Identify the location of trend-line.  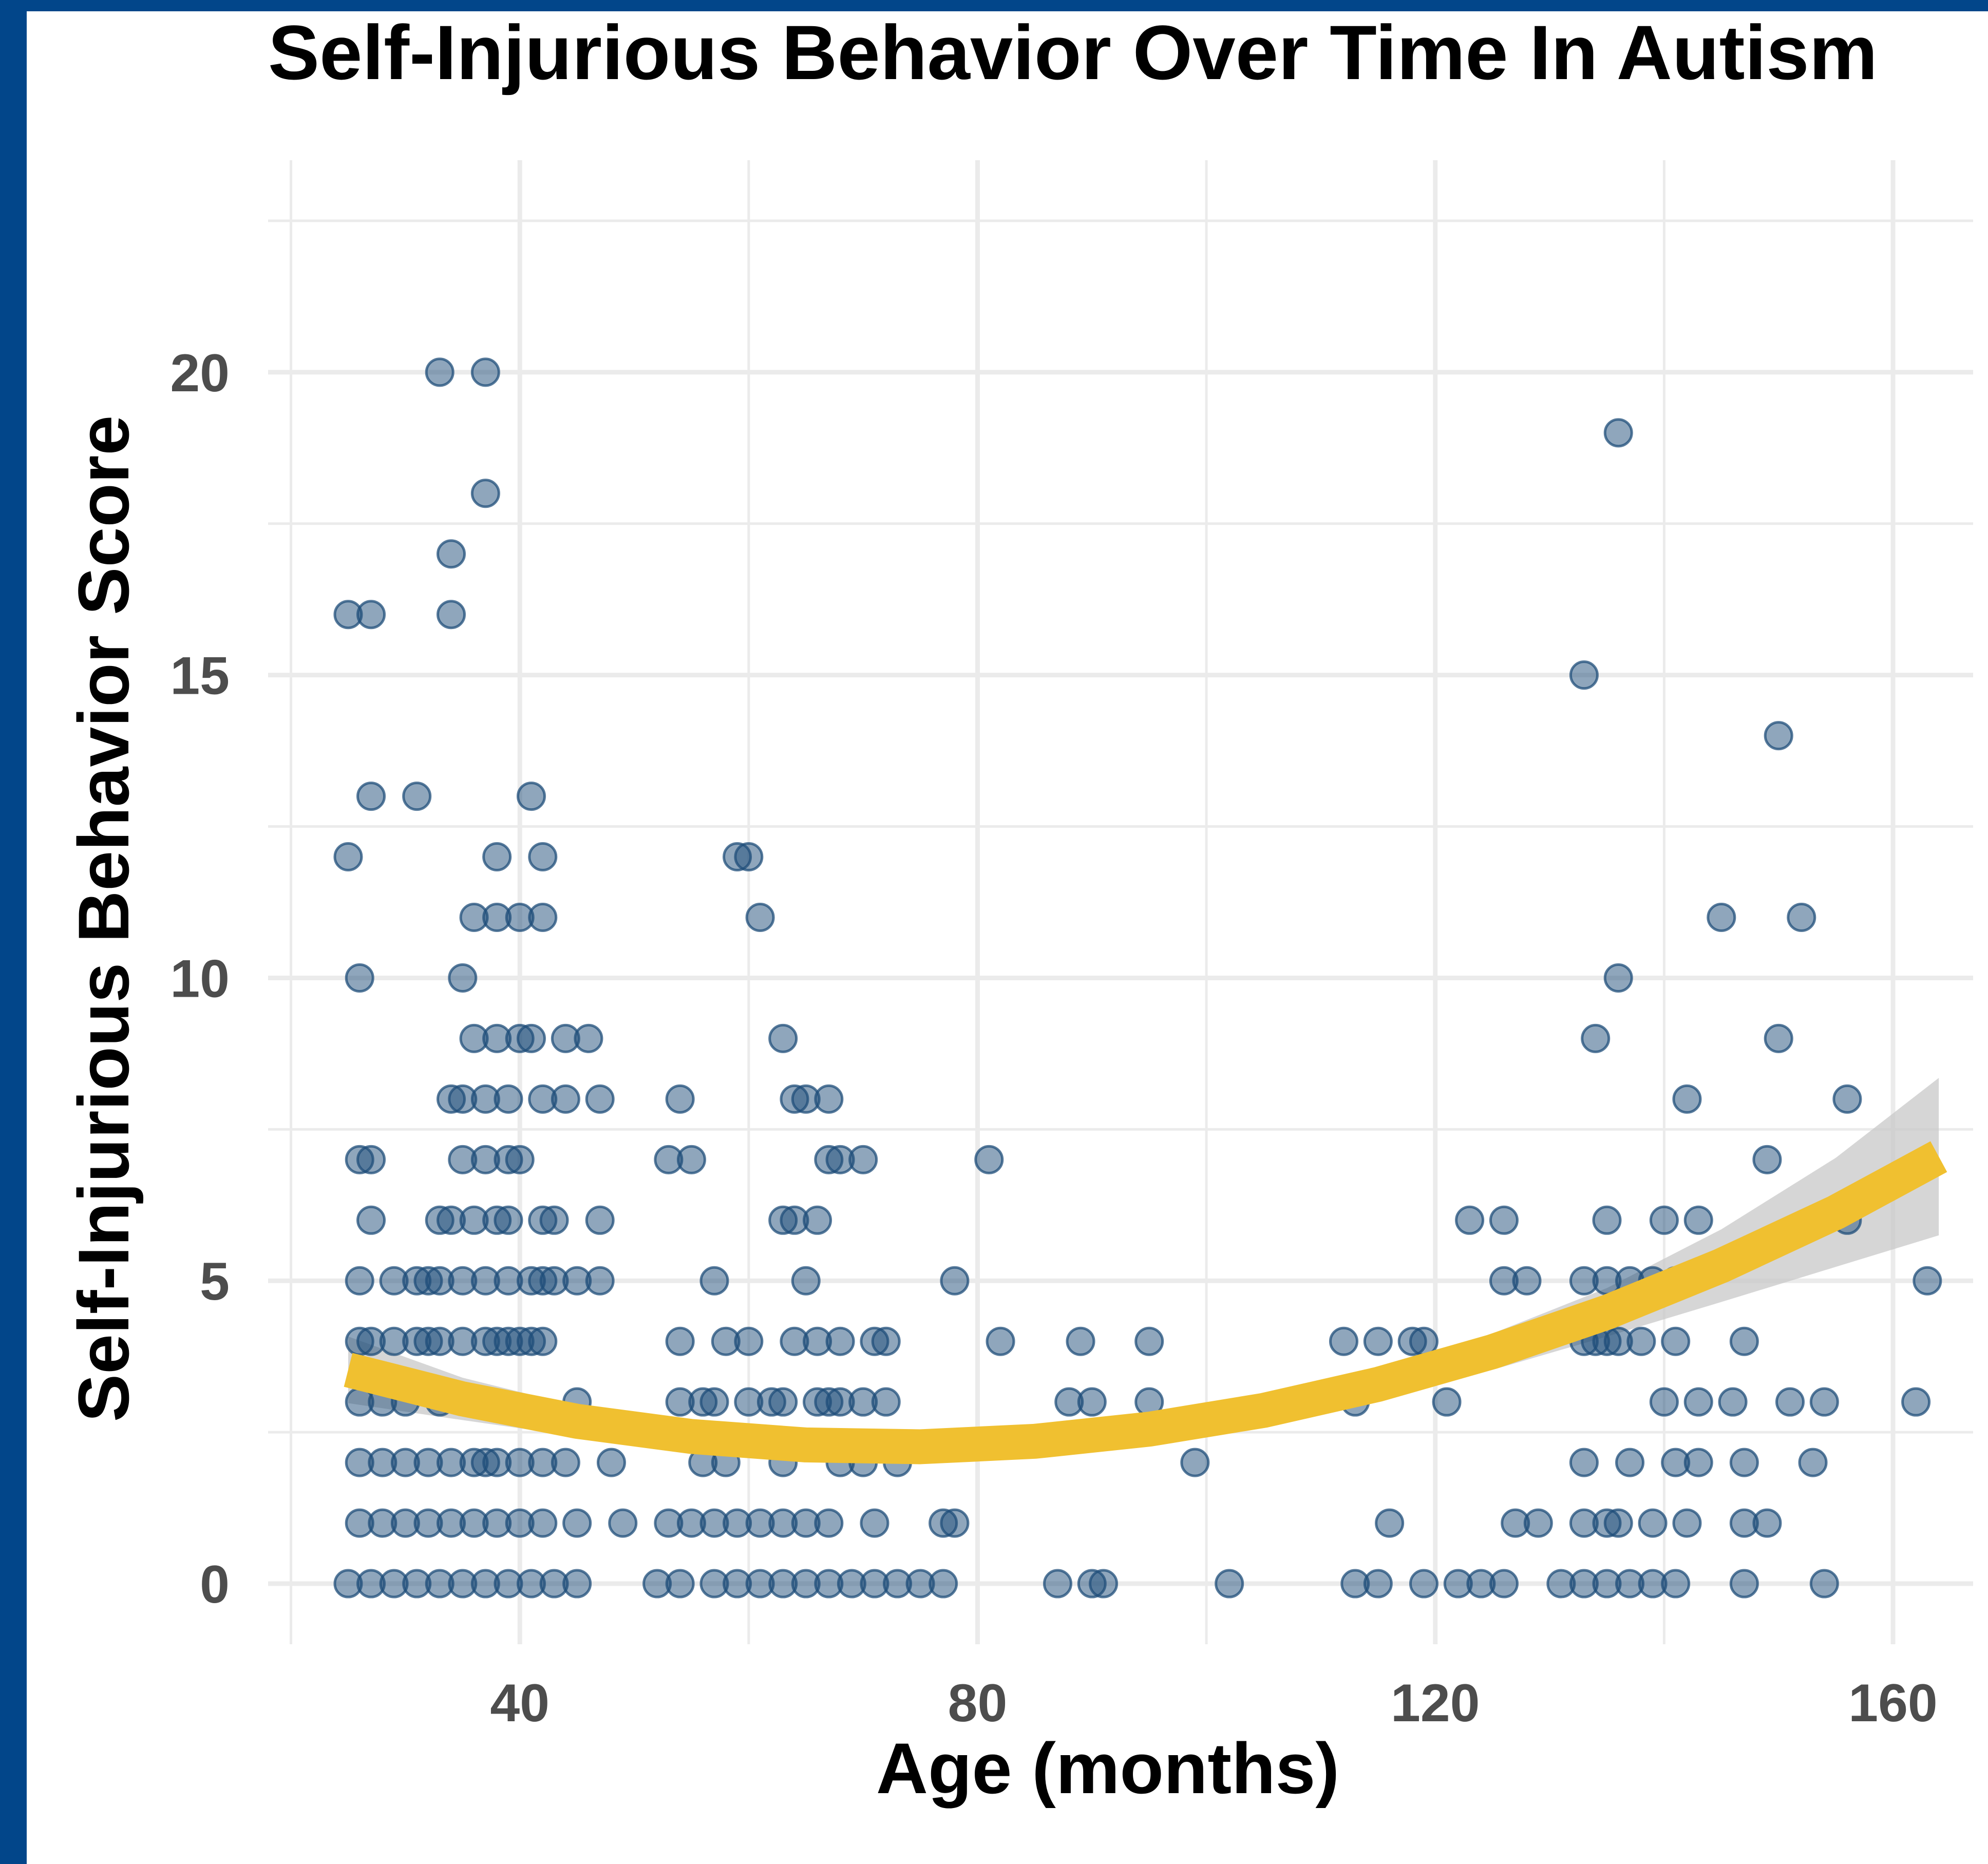
(1145, 1303).